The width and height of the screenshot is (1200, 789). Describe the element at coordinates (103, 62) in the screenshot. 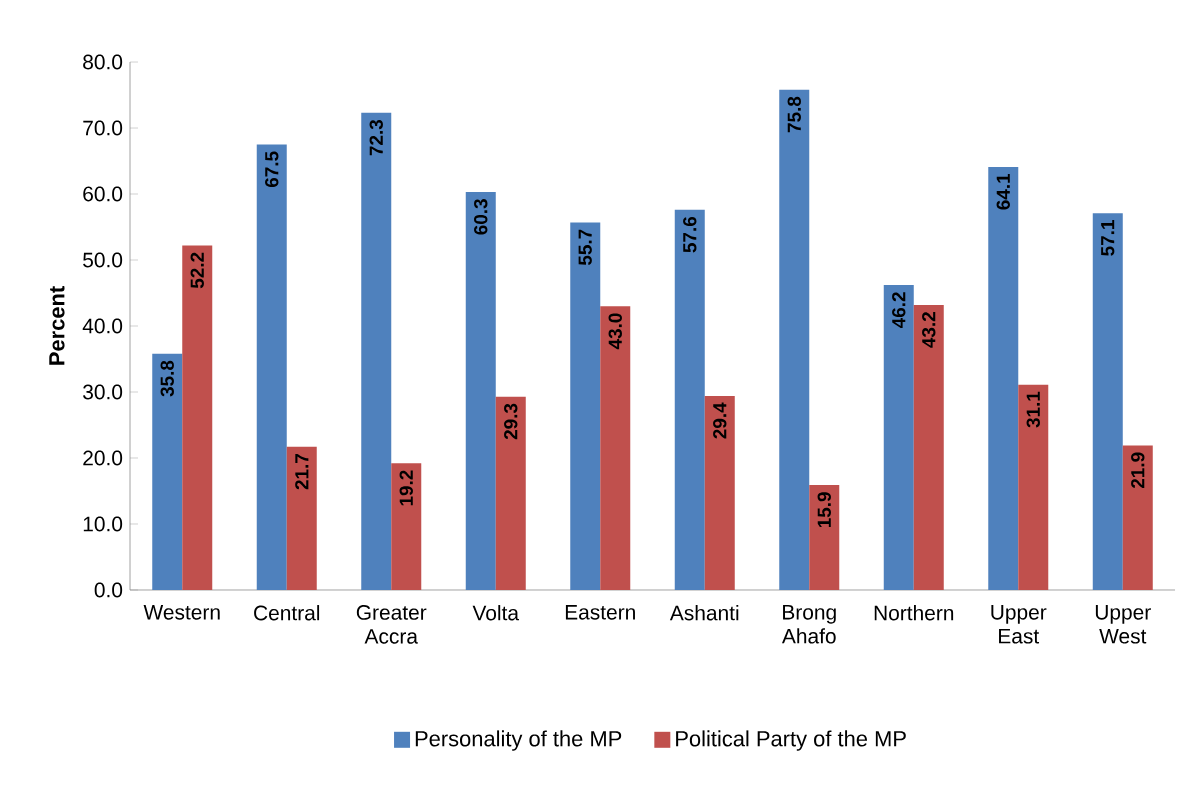

I see `y-tick-label: 80.0` at that location.